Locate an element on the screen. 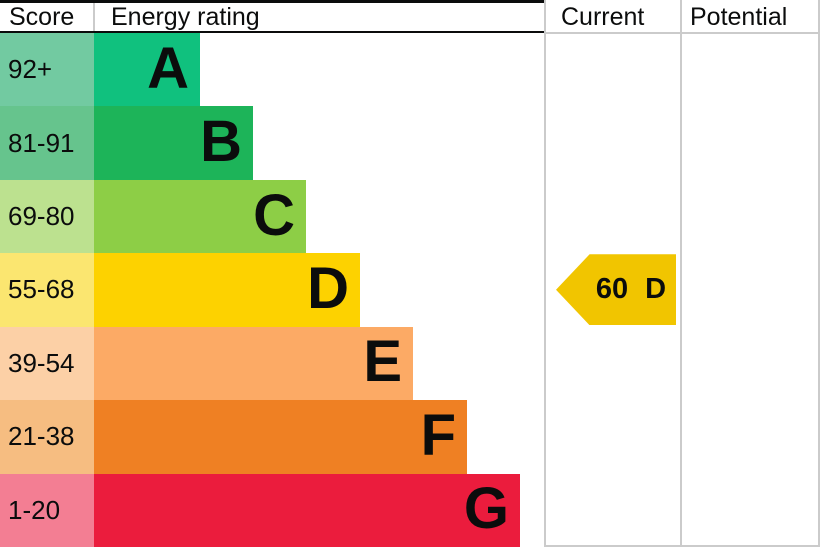 Image resolution: width=820 pixels, height=547 pixels. band-letter-c: C is located at coordinates (274, 215).